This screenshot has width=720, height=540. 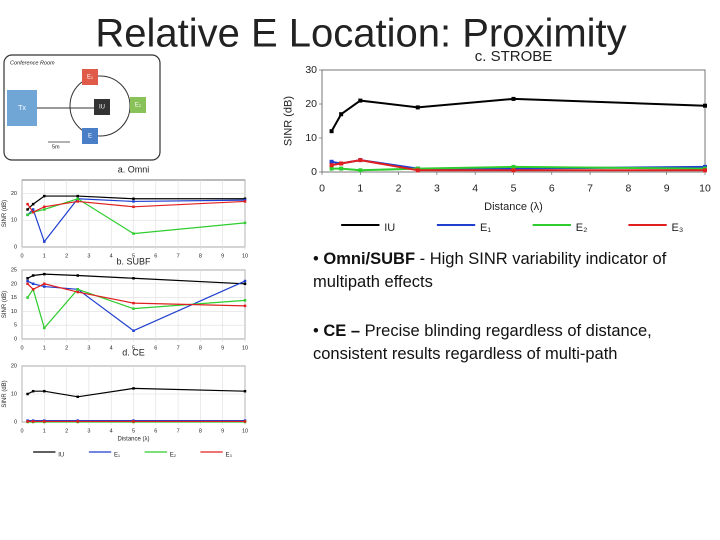 I want to click on diagram-label: E₂, so click(x=138, y=106).